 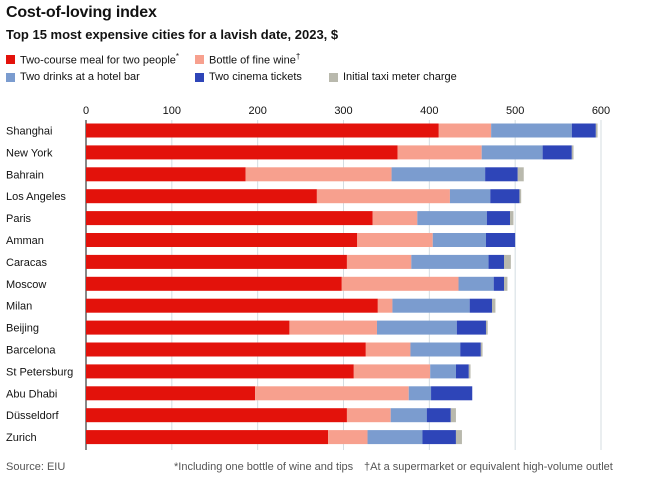 I want to click on bar-moscow-cinema, so click(x=499, y=283).